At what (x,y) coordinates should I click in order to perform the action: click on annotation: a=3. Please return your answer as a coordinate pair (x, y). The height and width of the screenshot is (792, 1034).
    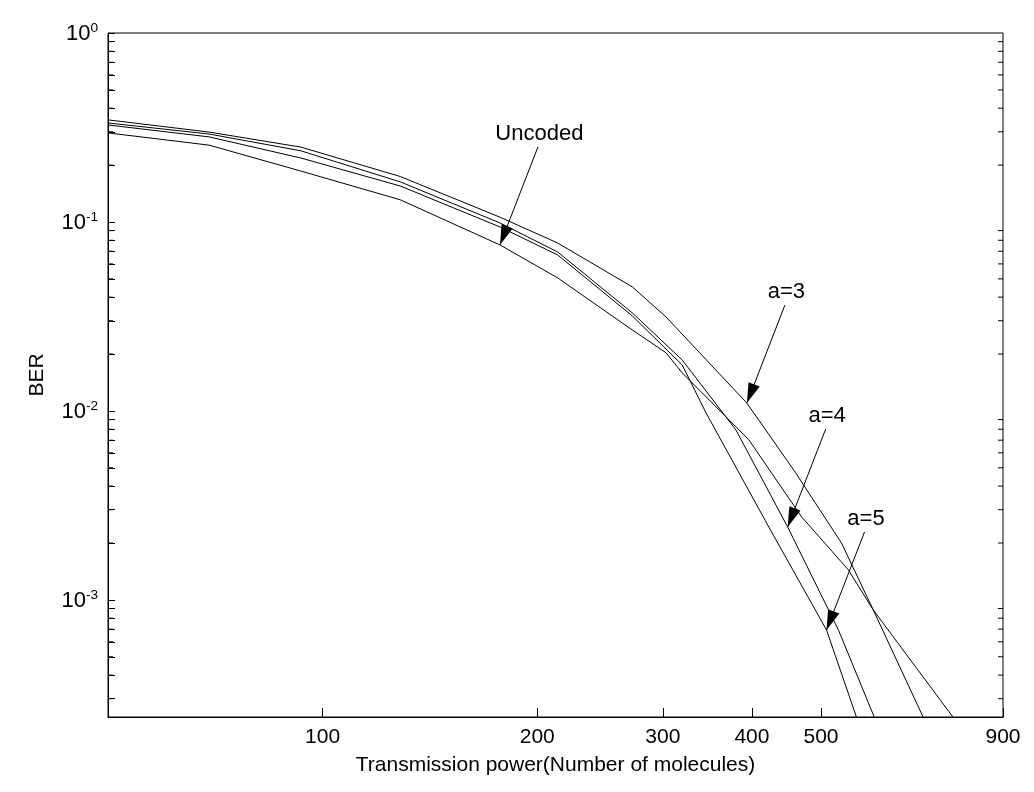
    Looking at the image, I should click on (786, 290).